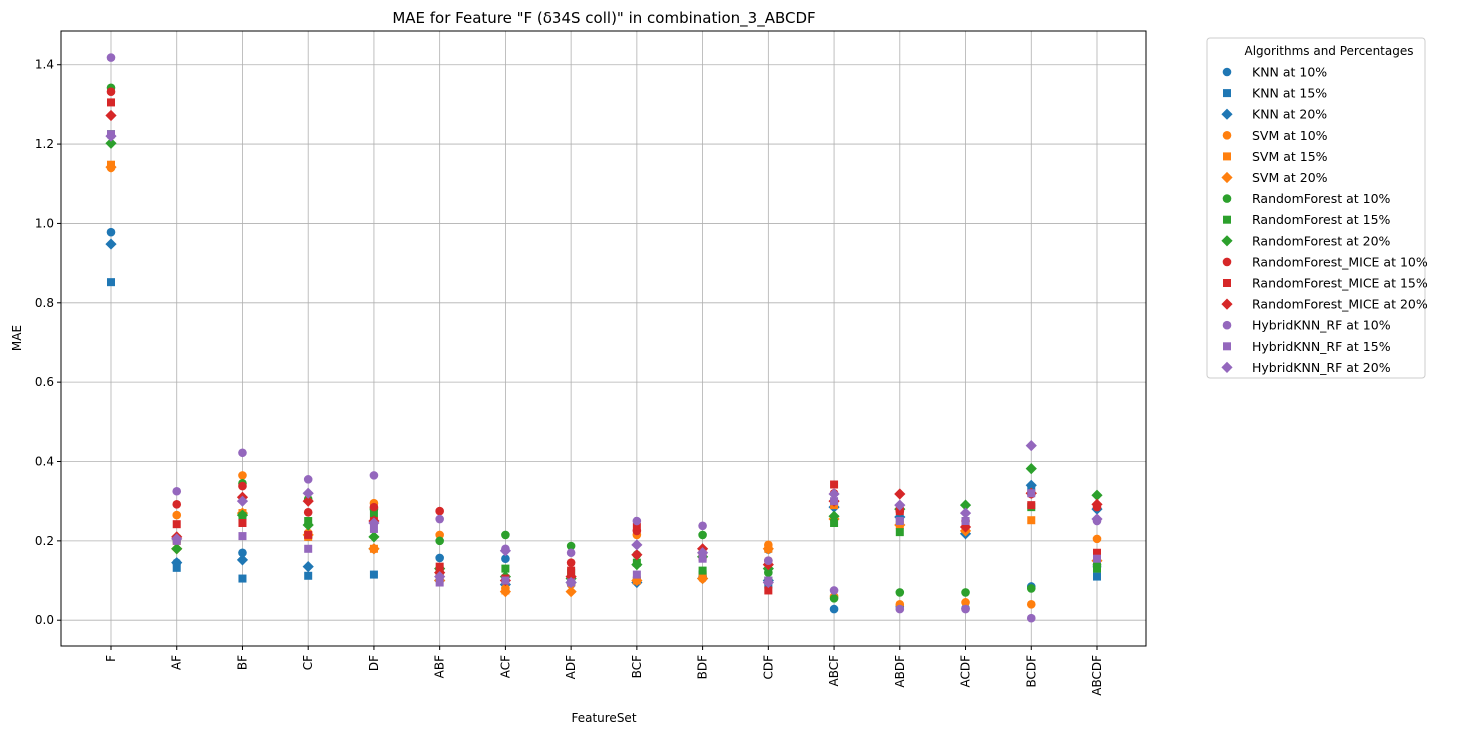 The height and width of the screenshot is (734, 1462). Describe the element at coordinates (1316, 208) in the screenshot. I see `legend-box` at that location.